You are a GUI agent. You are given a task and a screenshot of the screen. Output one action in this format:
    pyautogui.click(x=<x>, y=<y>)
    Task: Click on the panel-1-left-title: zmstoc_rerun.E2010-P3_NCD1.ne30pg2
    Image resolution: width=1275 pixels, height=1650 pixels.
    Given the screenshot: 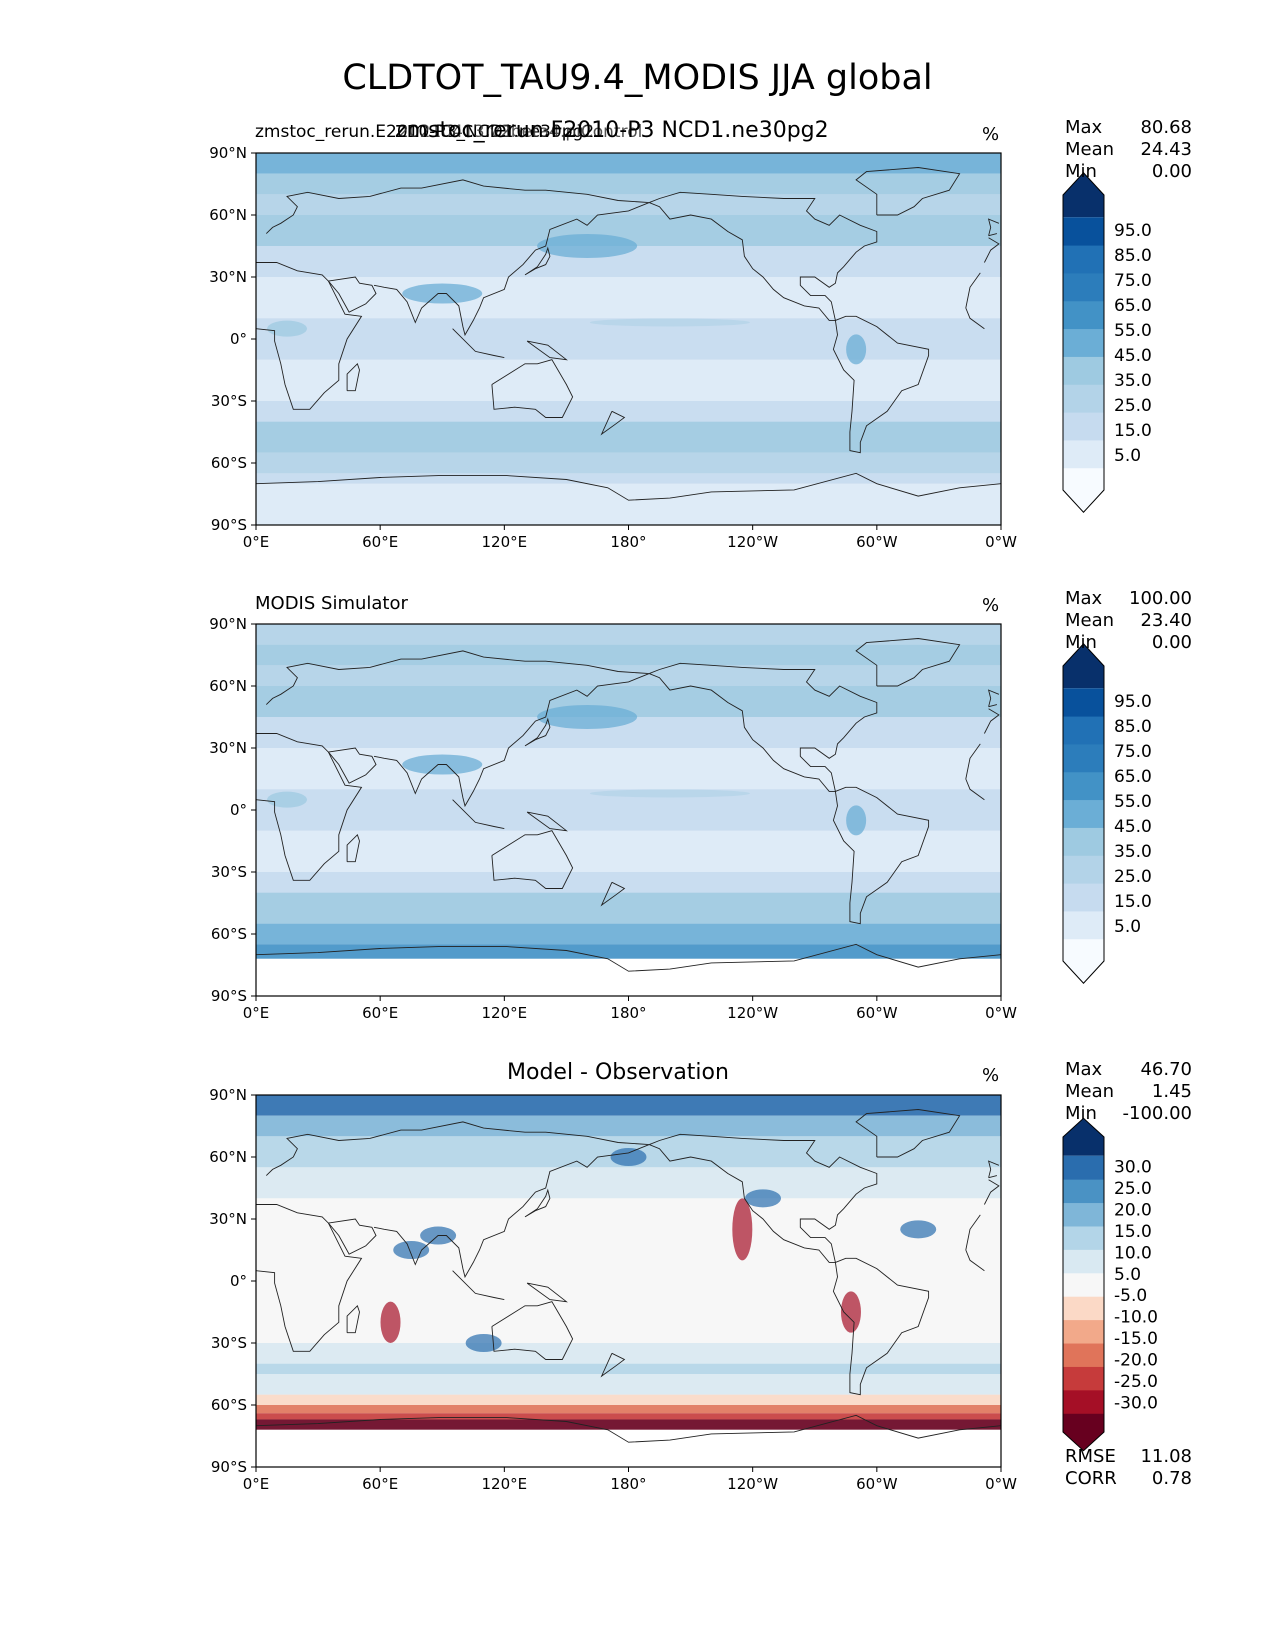 What is the action you would take?
    pyautogui.click(x=425, y=132)
    